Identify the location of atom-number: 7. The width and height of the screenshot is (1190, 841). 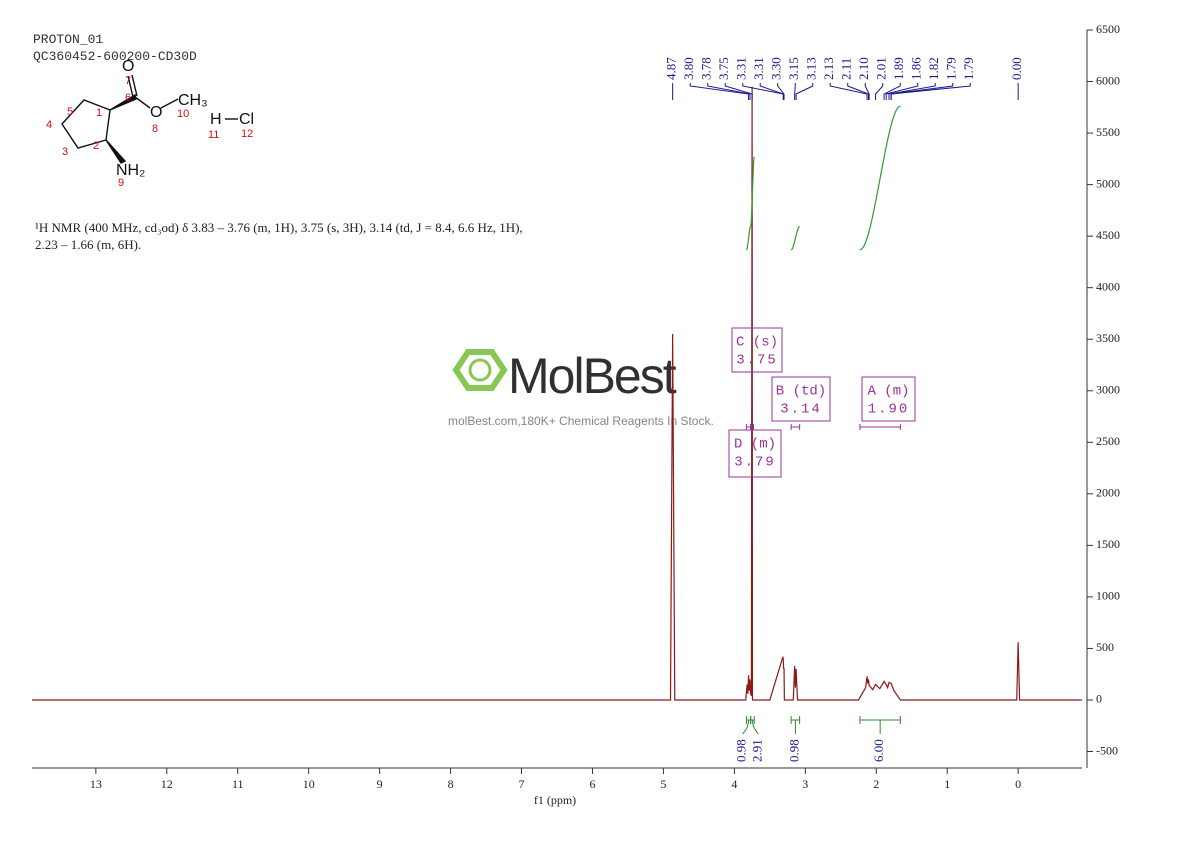
(128, 81).